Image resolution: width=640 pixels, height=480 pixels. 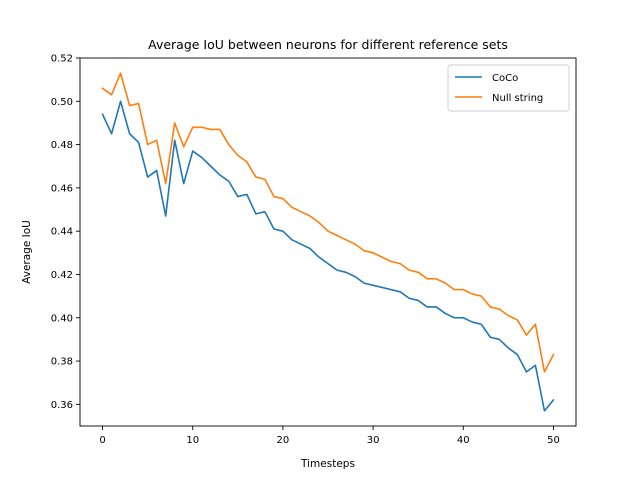 I want to click on y-tick-label: 0.52, so click(x=62, y=59).